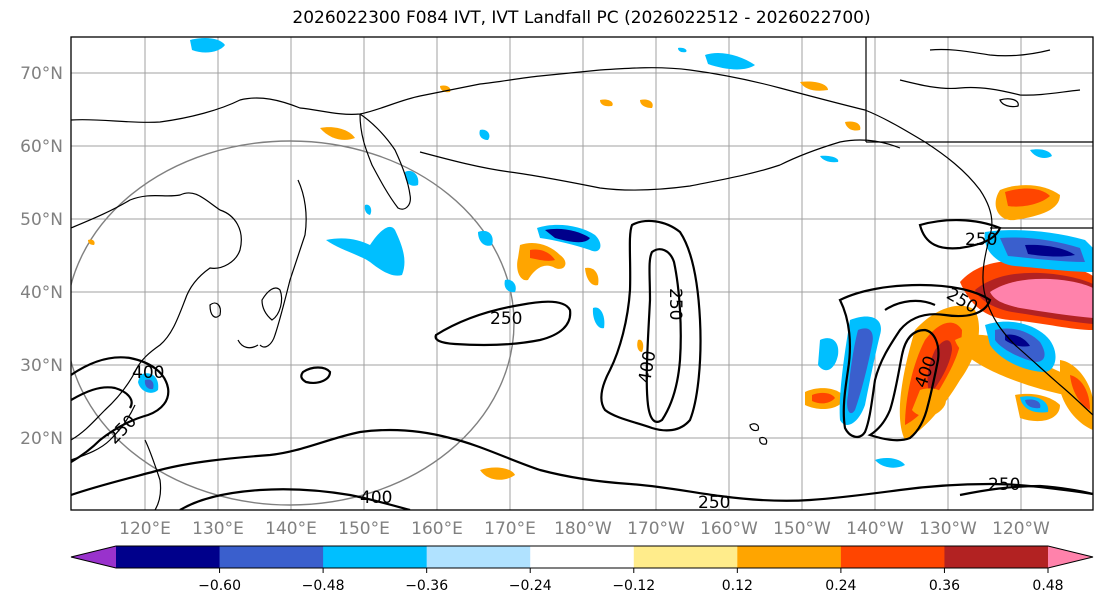 The image size is (1105, 604). I want to click on lon-label: 160°E, so click(437, 529).